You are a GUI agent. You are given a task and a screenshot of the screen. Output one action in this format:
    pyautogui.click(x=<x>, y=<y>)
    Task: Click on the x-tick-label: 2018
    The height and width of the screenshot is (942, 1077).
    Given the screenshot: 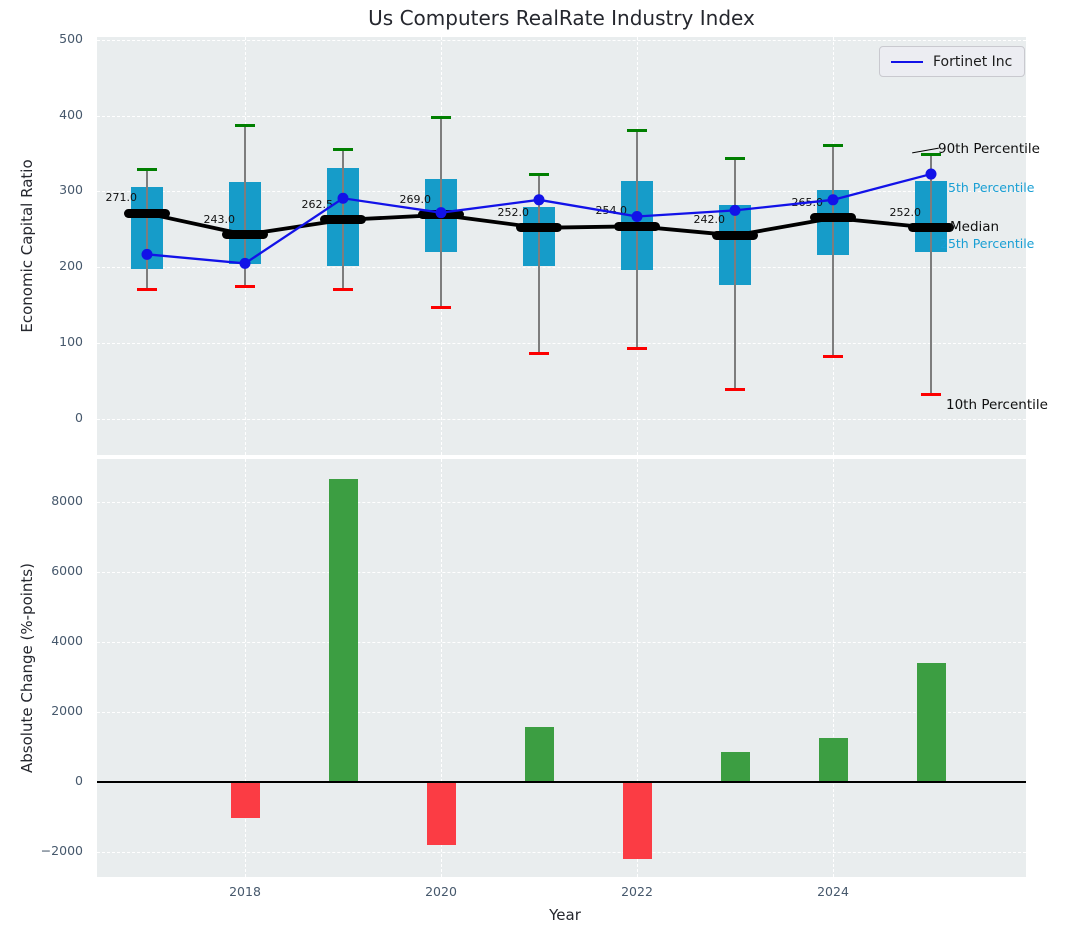 What is the action you would take?
    pyautogui.click(x=245, y=891)
    